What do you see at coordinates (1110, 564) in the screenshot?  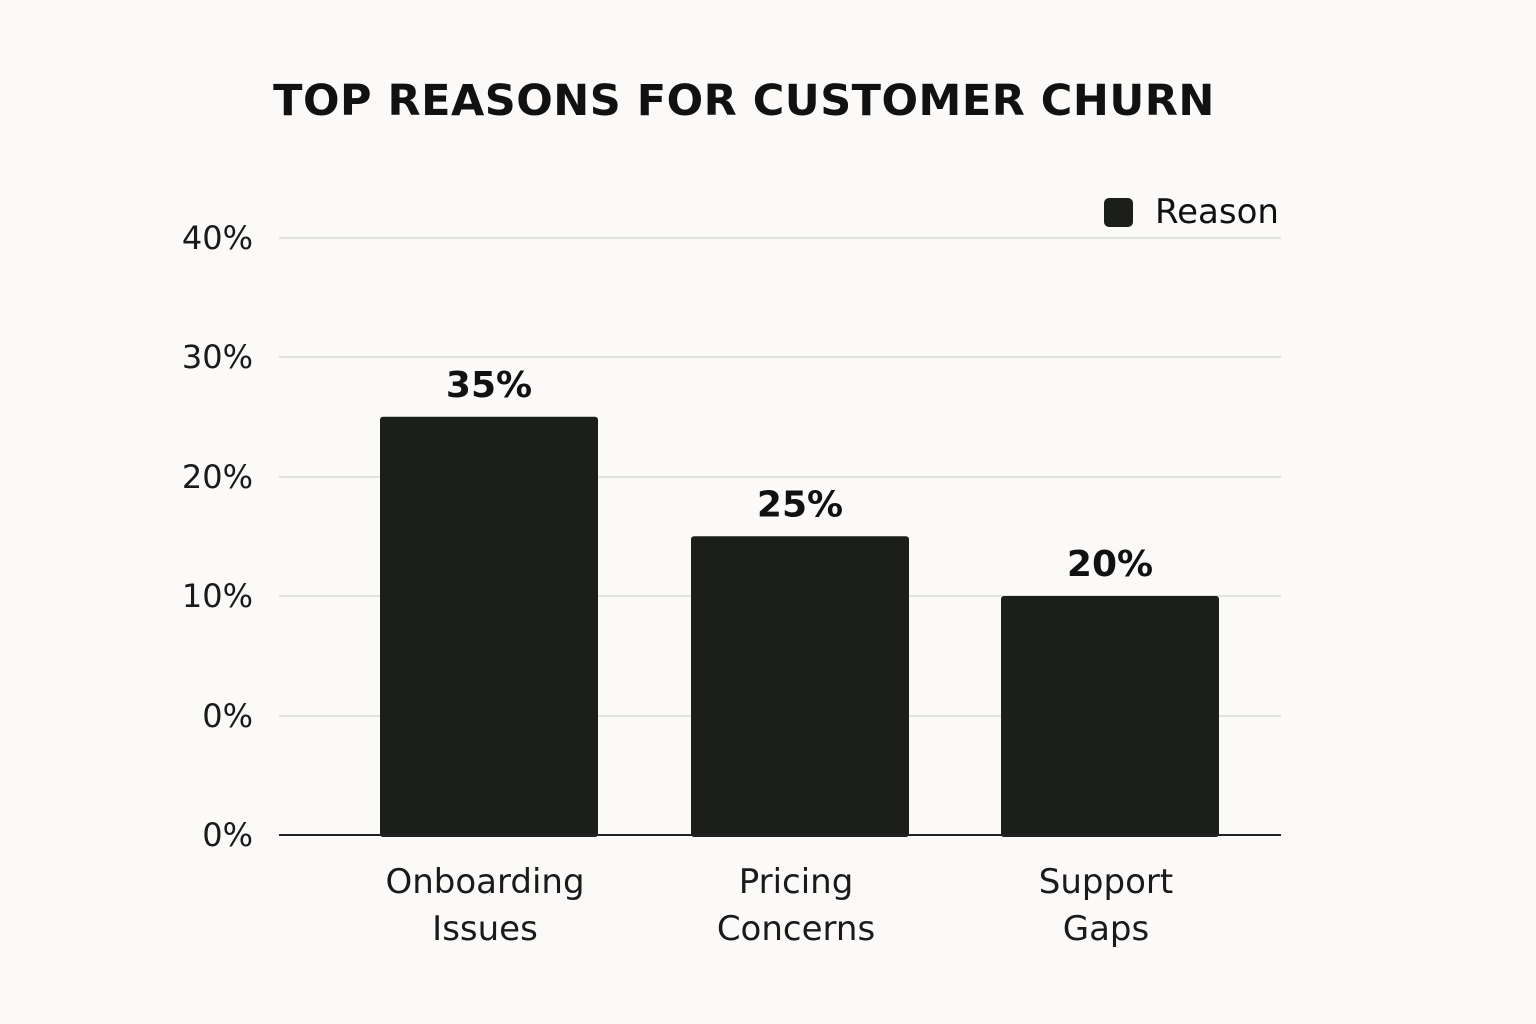 I see `data-label: 20%` at bounding box center [1110, 564].